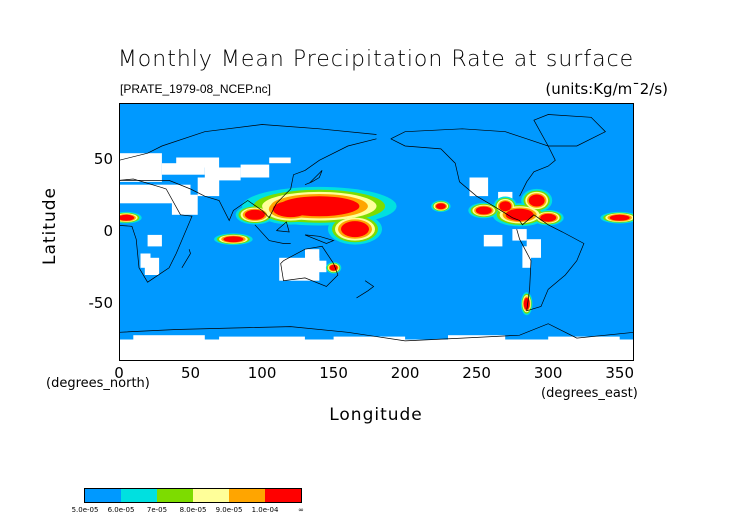 This screenshot has height=532, width=752. Describe the element at coordinates (157, 510) in the screenshot. I see `colorbar-label: 7e-05` at that location.